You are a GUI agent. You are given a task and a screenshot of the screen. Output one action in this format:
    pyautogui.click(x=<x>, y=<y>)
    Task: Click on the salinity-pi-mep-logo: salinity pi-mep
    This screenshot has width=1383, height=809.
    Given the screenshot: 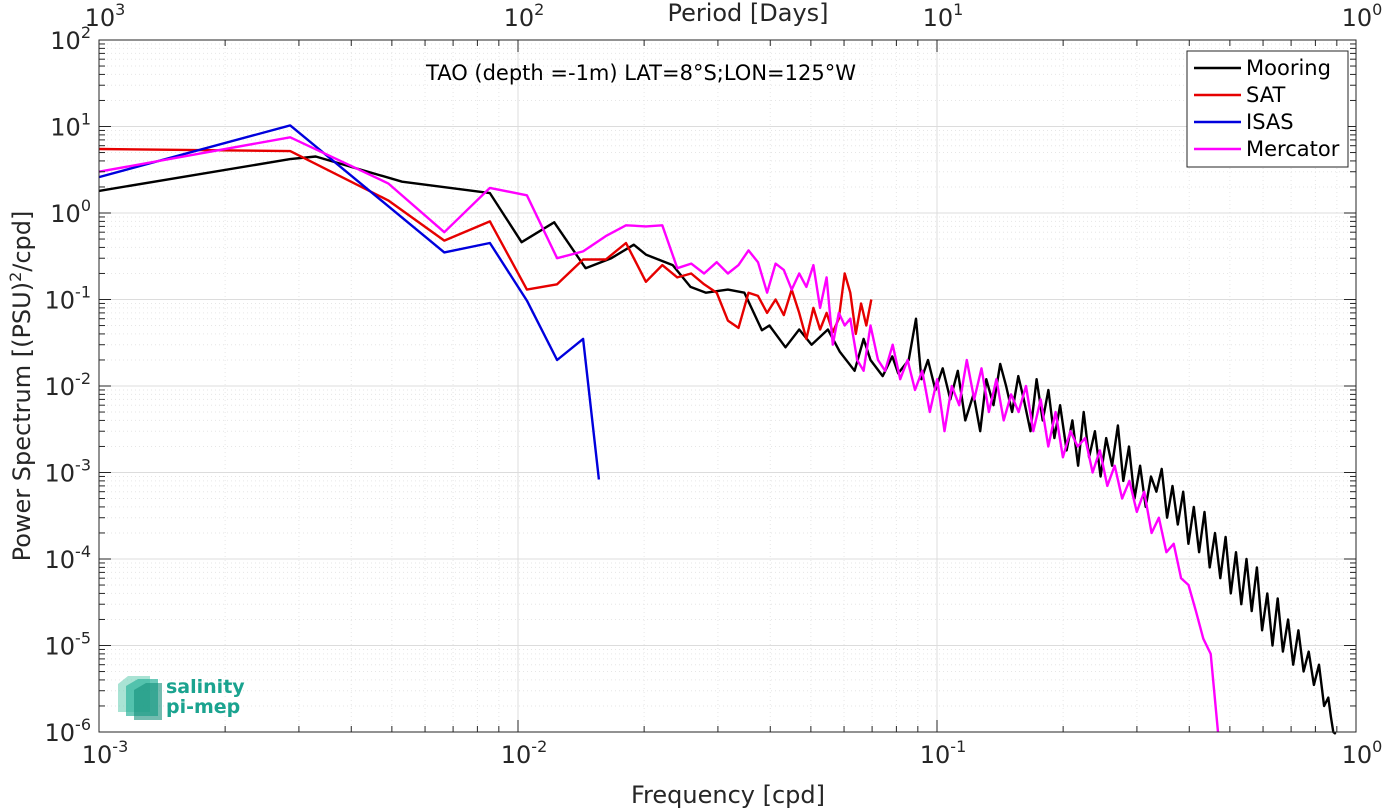 What is the action you would take?
    pyautogui.click(x=181, y=698)
    